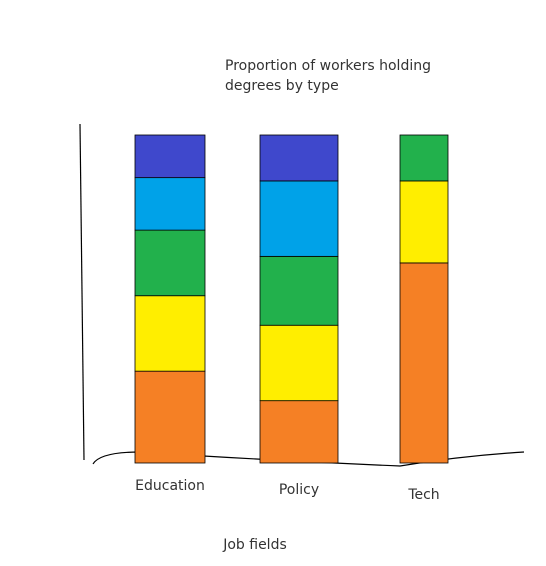  What do you see at coordinates (254, 545) in the screenshot?
I see `x-axis-label: Job fields` at bounding box center [254, 545].